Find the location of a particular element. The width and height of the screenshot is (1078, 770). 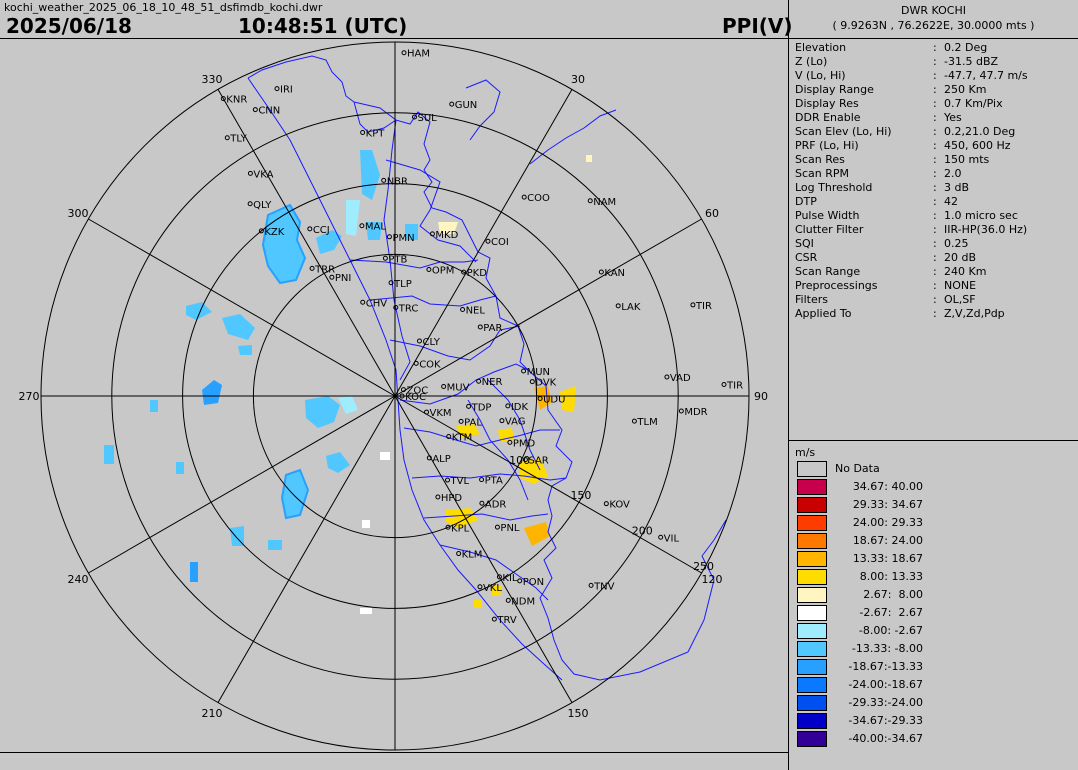

place-marker: COO is located at coordinates (535, 198).